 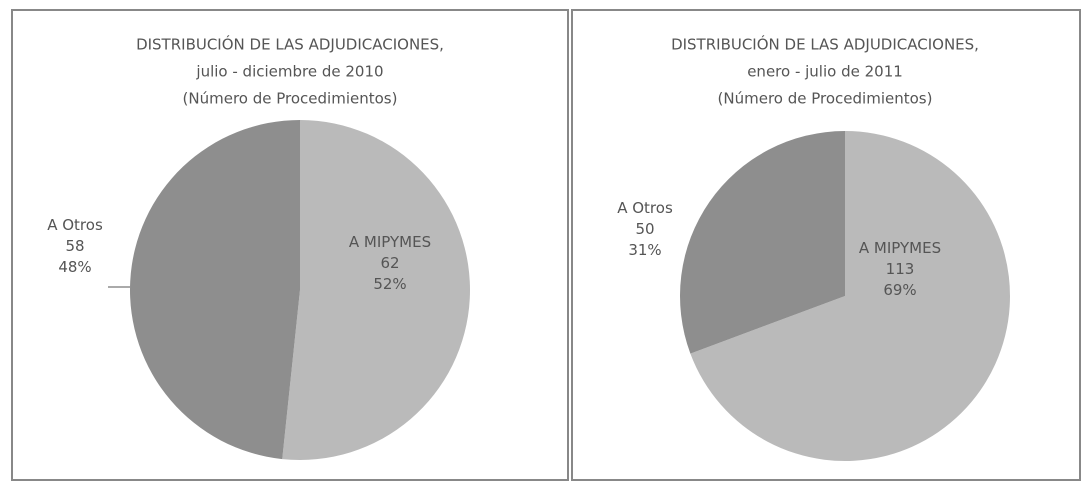 I want to click on slice-label: A MIPYMES 113 69%, so click(x=900, y=269).